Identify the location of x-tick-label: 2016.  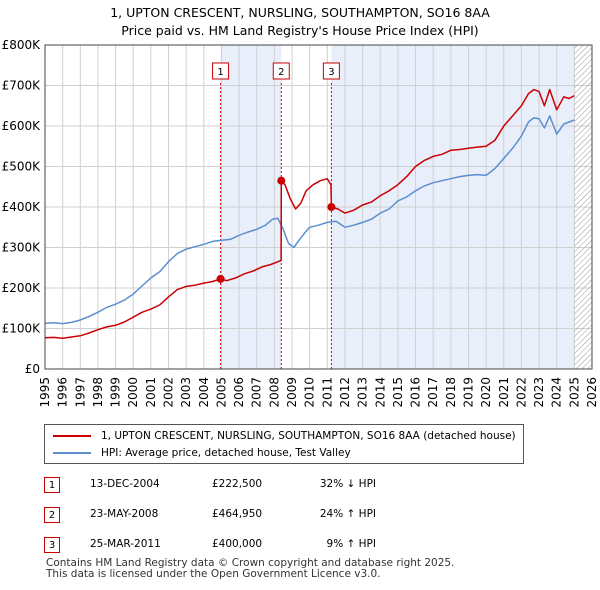
(416, 392).